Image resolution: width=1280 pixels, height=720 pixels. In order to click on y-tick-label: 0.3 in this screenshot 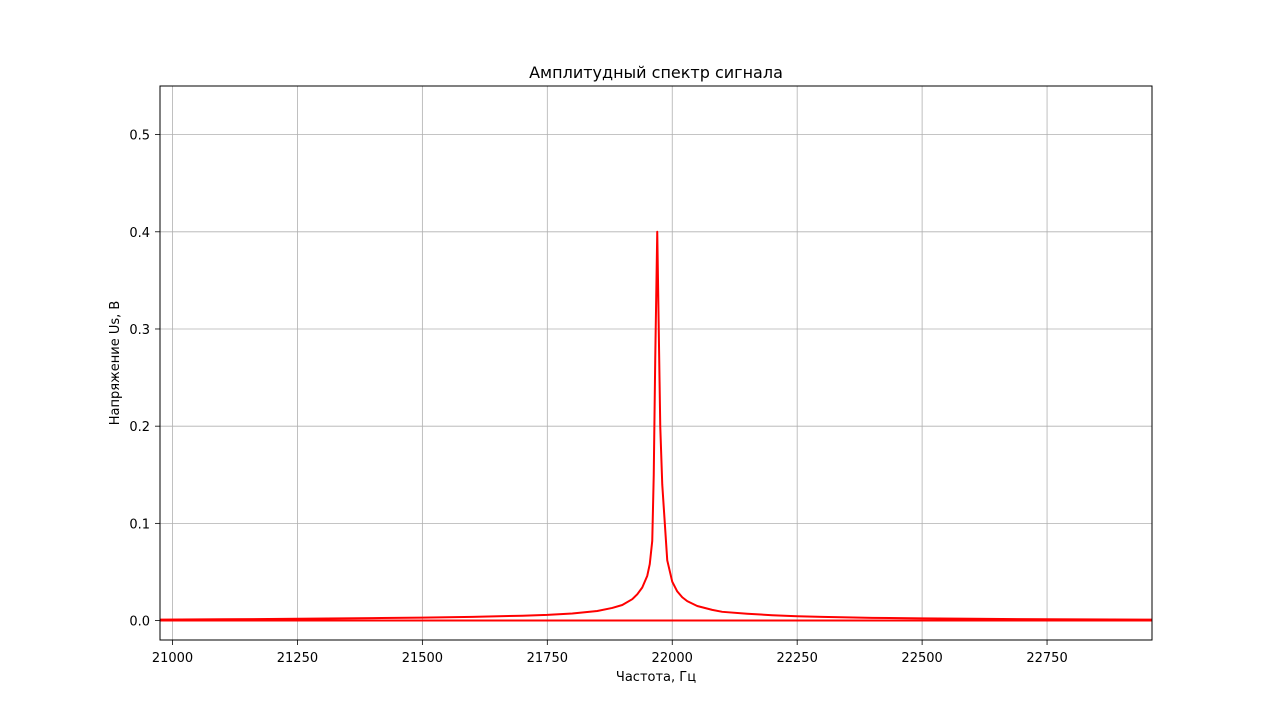, I will do `click(139, 330)`.